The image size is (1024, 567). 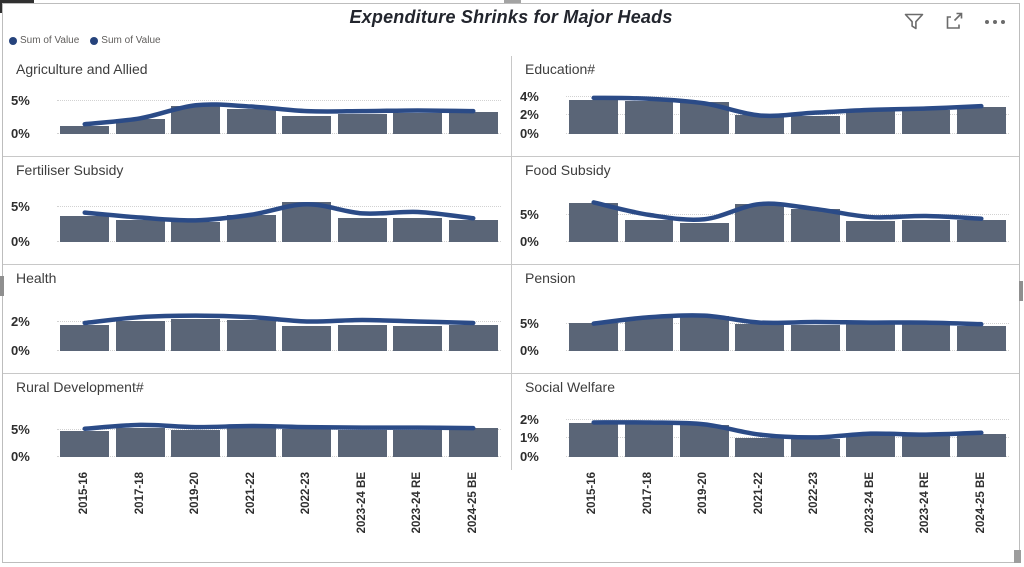 I want to click on focus-mode-icon, so click(x=954, y=22).